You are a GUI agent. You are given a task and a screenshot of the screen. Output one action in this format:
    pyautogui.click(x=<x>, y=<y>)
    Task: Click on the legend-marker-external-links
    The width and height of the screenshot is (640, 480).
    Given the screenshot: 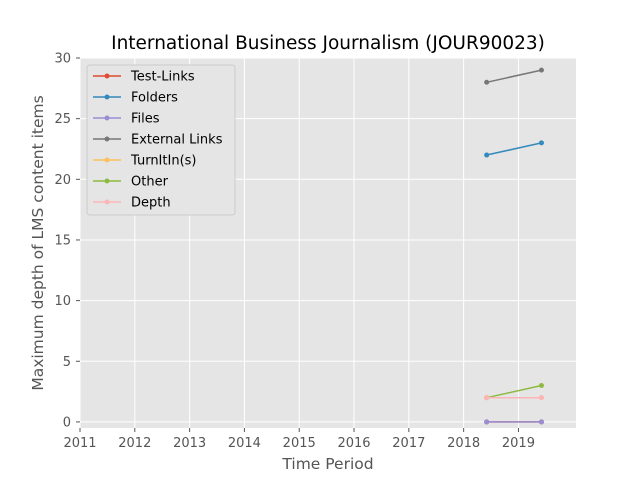 What is the action you would take?
    pyautogui.click(x=107, y=139)
    